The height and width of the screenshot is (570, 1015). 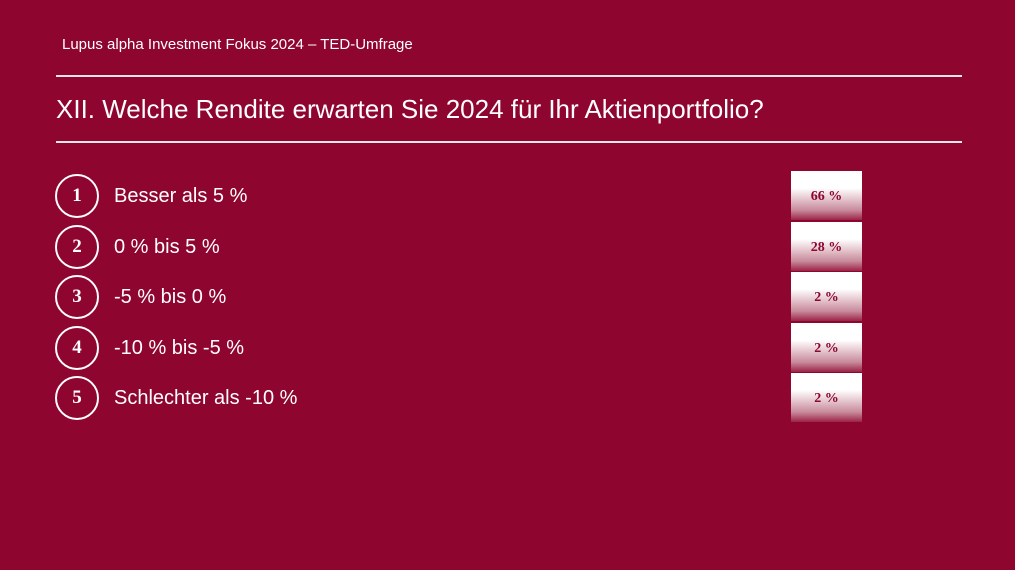 What do you see at coordinates (826, 195) in the screenshot?
I see `option-result: 66 %` at bounding box center [826, 195].